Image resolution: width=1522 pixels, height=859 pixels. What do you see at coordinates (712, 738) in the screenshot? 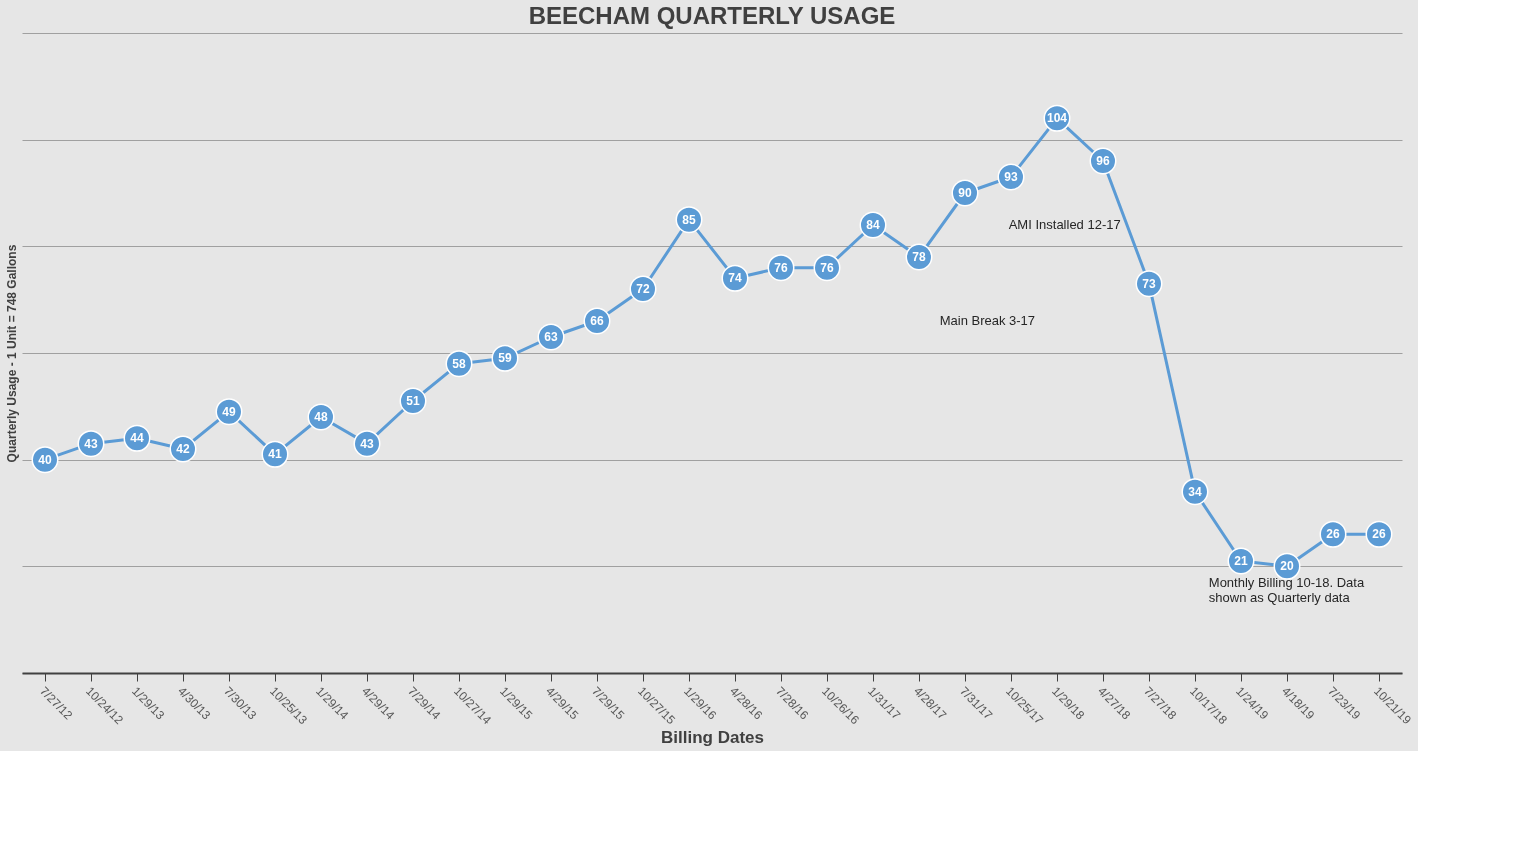
I see `x-axis-title: Billing Dates` at bounding box center [712, 738].